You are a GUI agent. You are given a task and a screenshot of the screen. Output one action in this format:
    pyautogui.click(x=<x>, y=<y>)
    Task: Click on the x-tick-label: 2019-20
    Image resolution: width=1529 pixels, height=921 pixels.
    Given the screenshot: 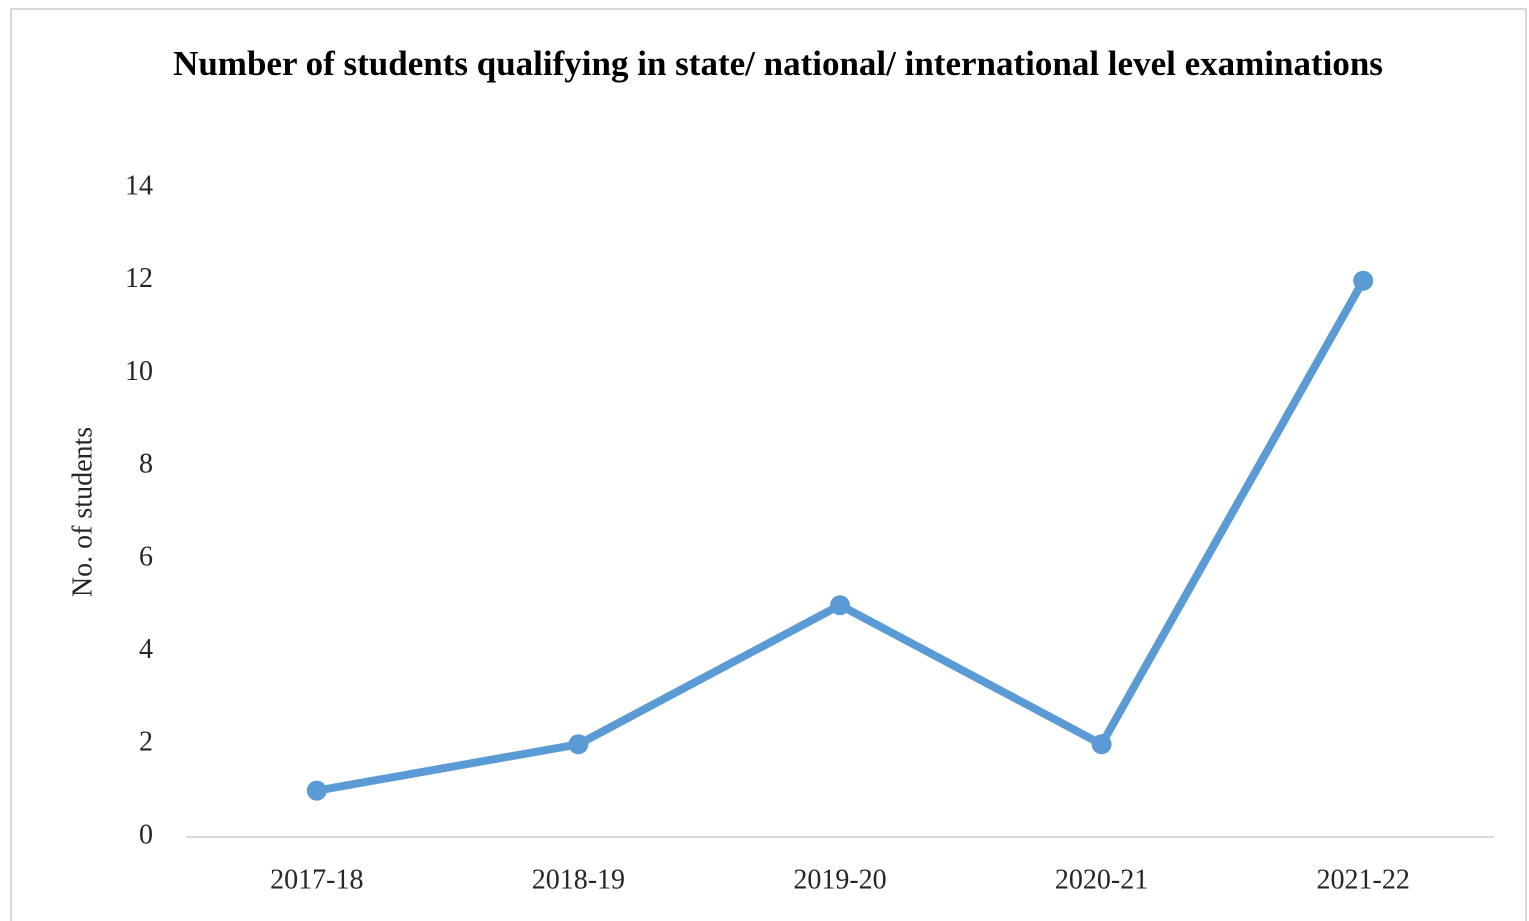 What is the action you would take?
    pyautogui.click(x=839, y=879)
    